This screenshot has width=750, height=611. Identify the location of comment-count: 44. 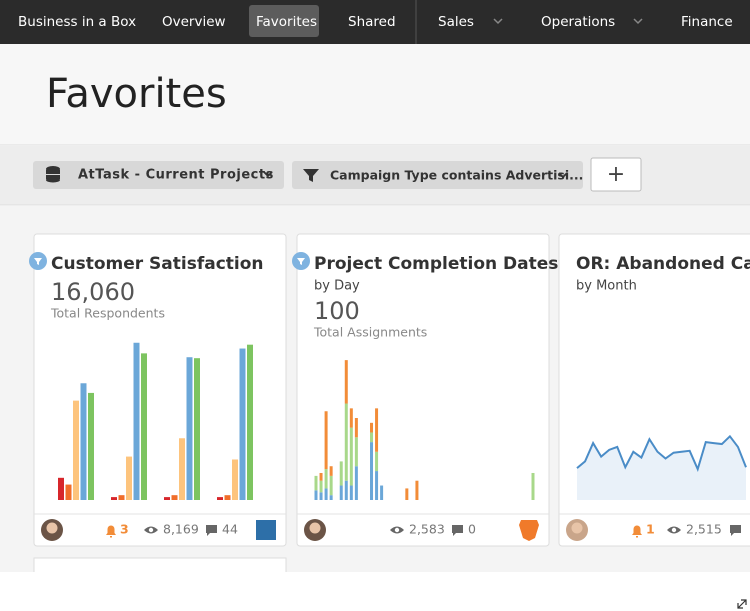
(230, 529).